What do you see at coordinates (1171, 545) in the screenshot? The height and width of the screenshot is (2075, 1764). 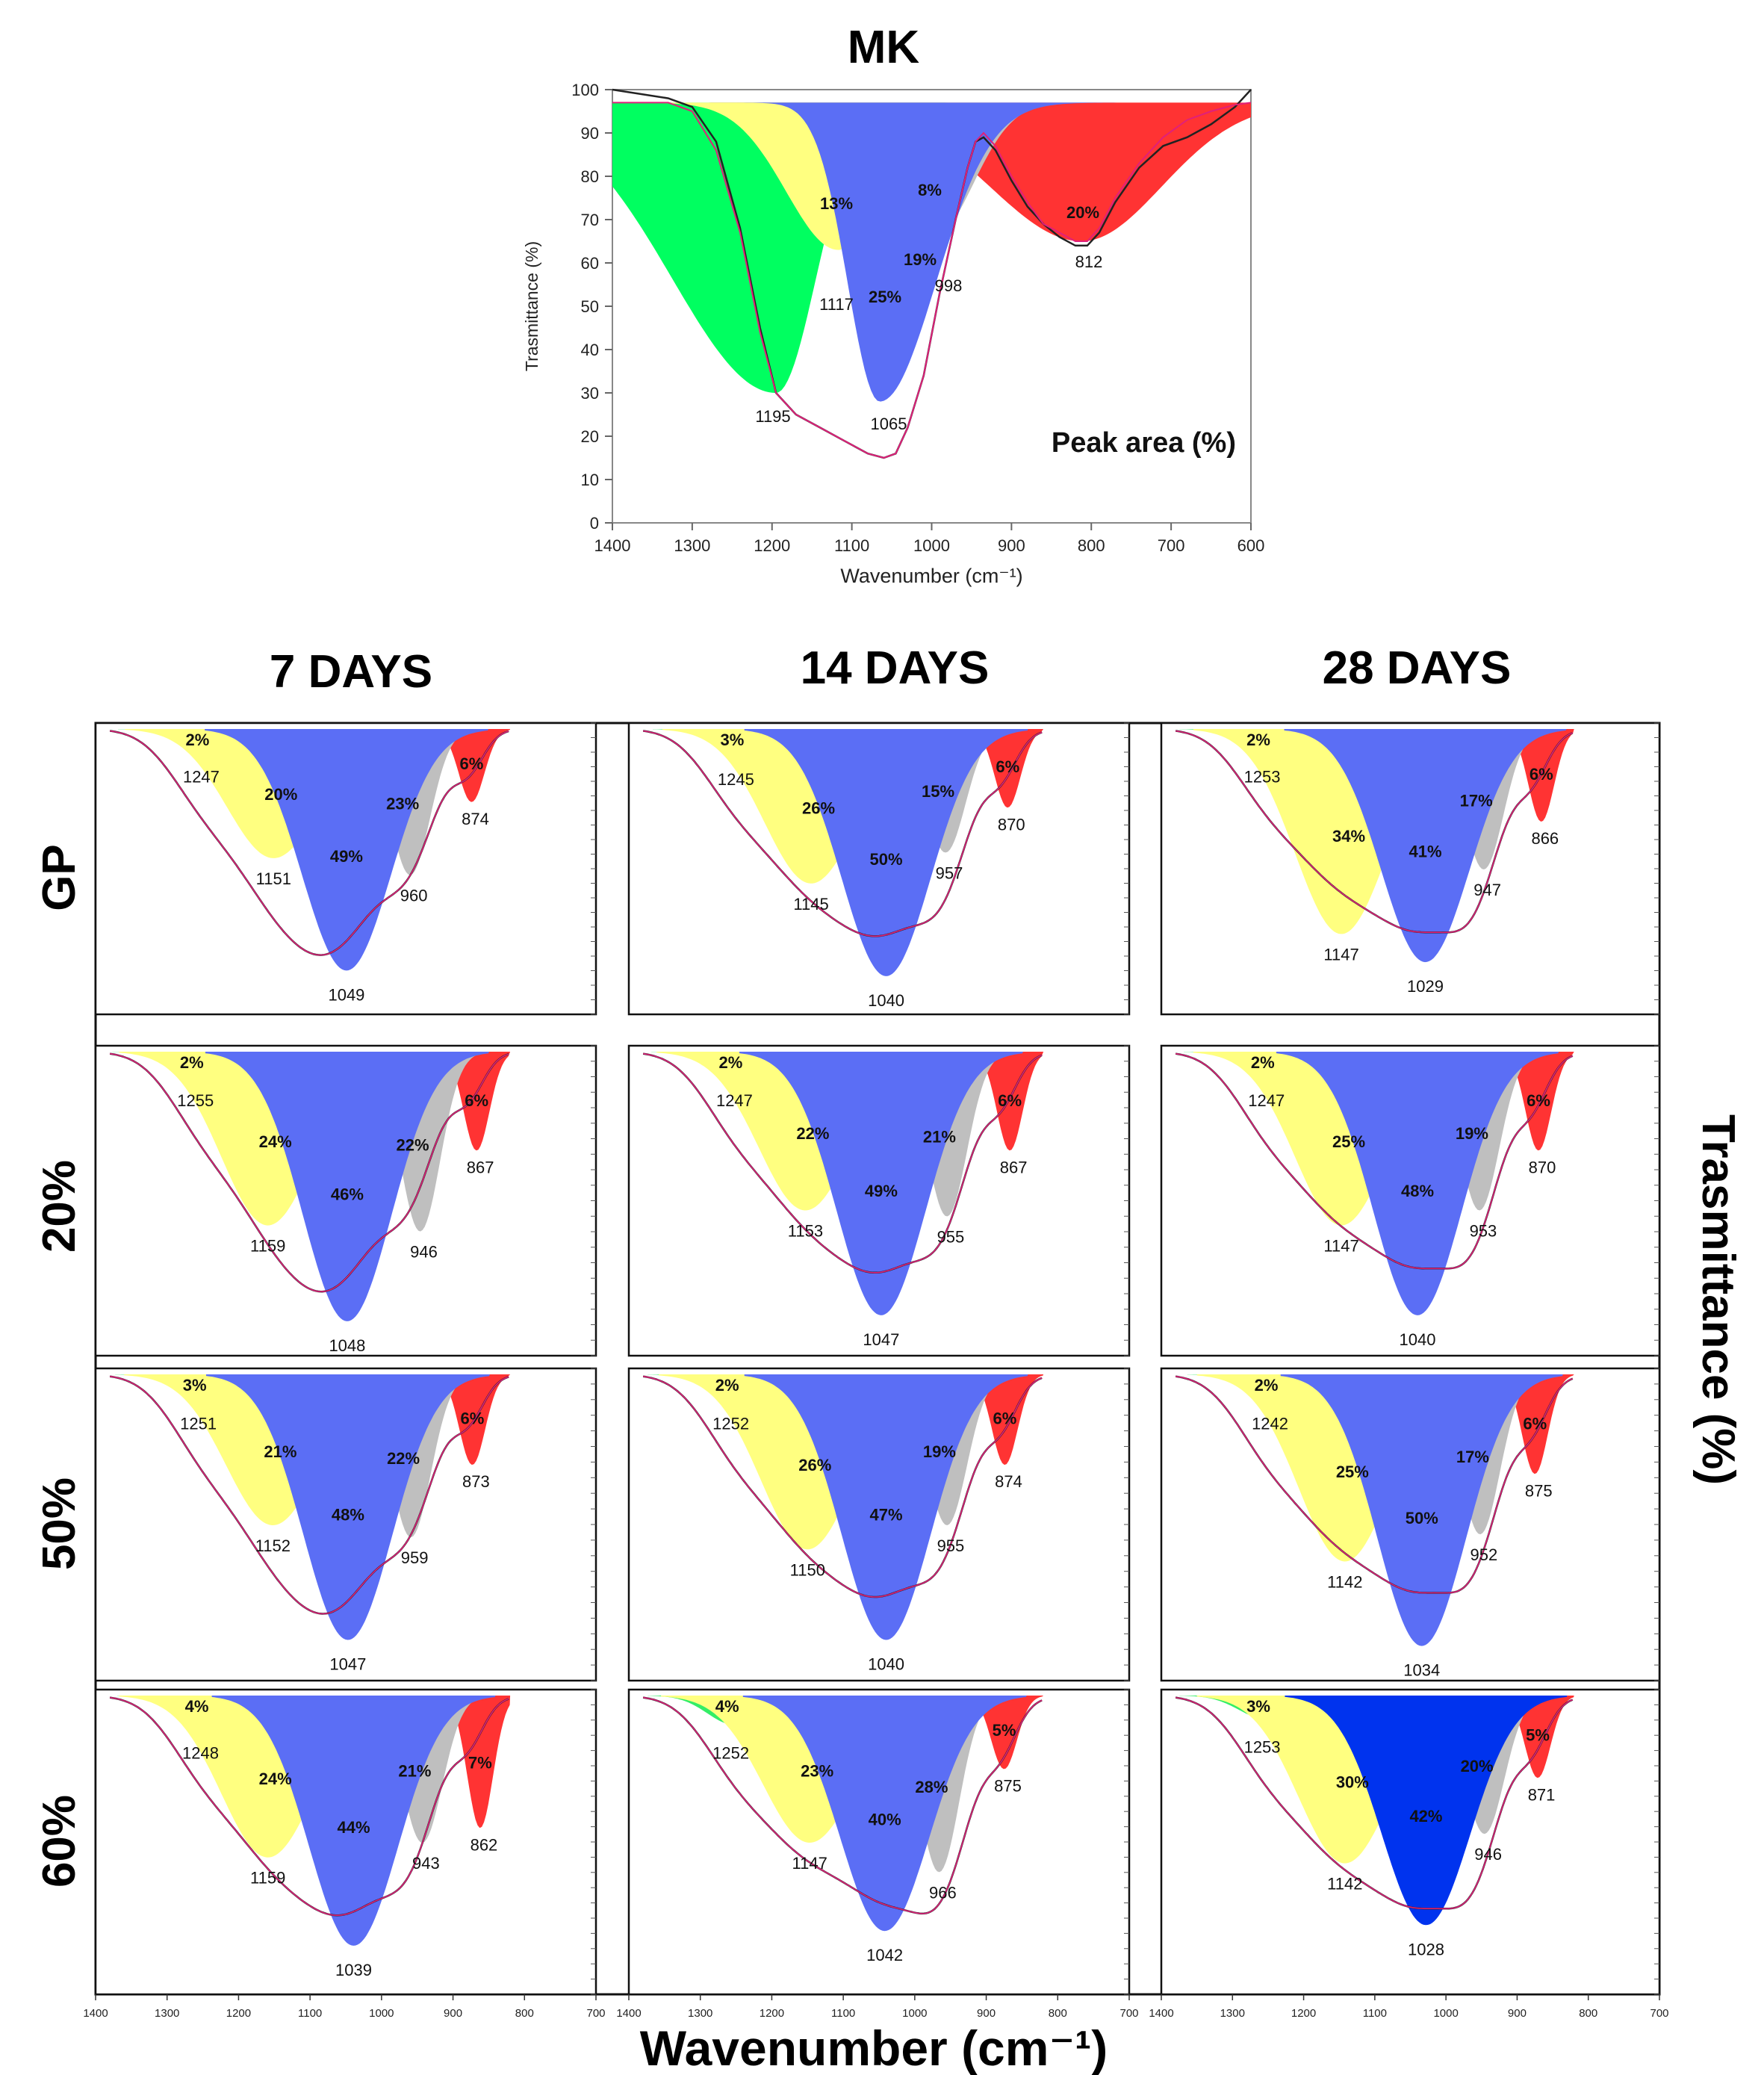 I see `mk-xtick-label: 700` at bounding box center [1171, 545].